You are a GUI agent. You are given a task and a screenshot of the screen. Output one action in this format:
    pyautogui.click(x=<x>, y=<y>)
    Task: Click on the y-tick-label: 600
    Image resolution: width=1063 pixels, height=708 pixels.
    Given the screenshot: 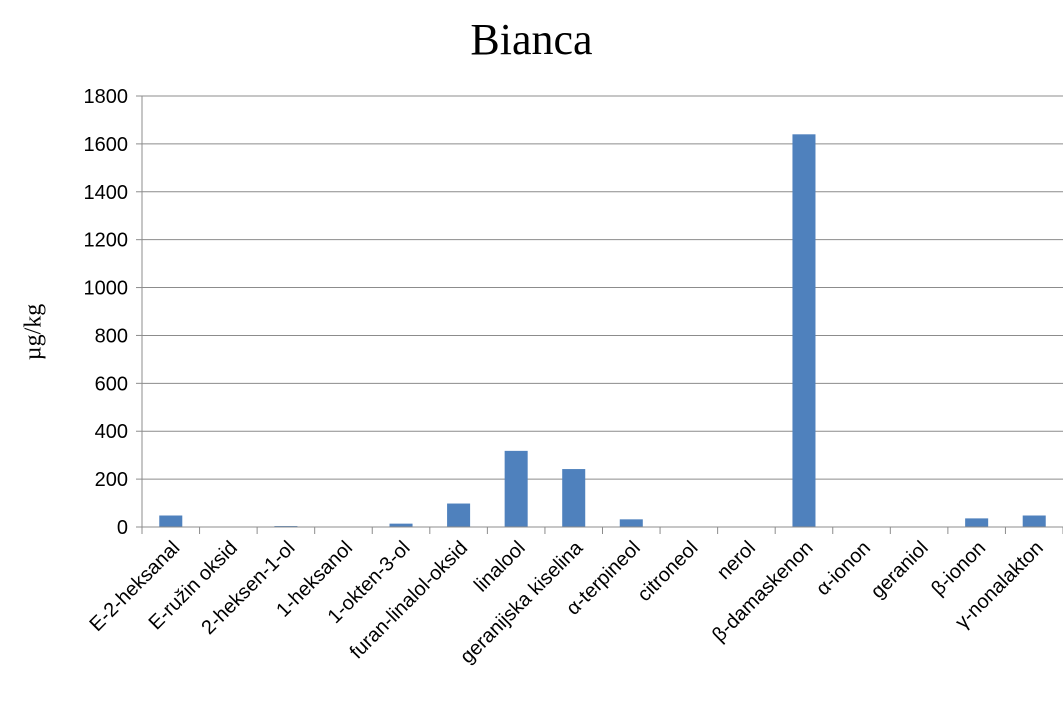 What is the action you would take?
    pyautogui.click(x=111, y=384)
    